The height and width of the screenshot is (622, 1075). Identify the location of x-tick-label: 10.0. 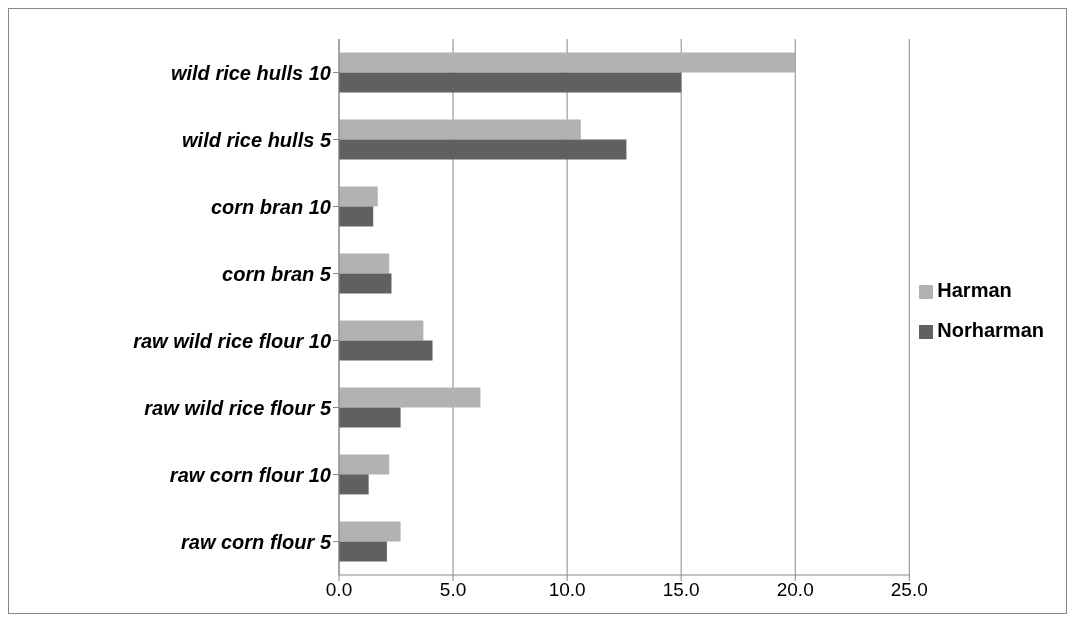
(567, 590).